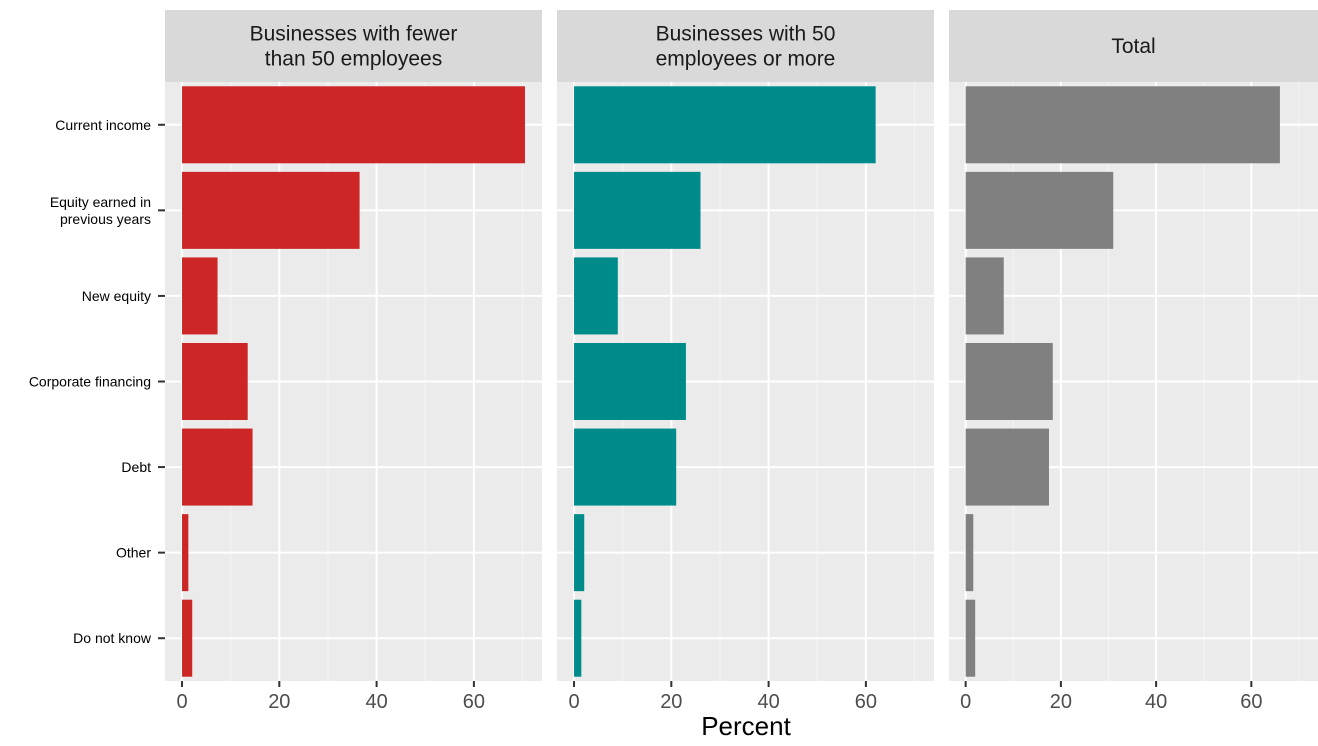 The height and width of the screenshot is (746, 1318). Describe the element at coordinates (105, 219) in the screenshot. I see `y-tick-label: previous years` at that location.